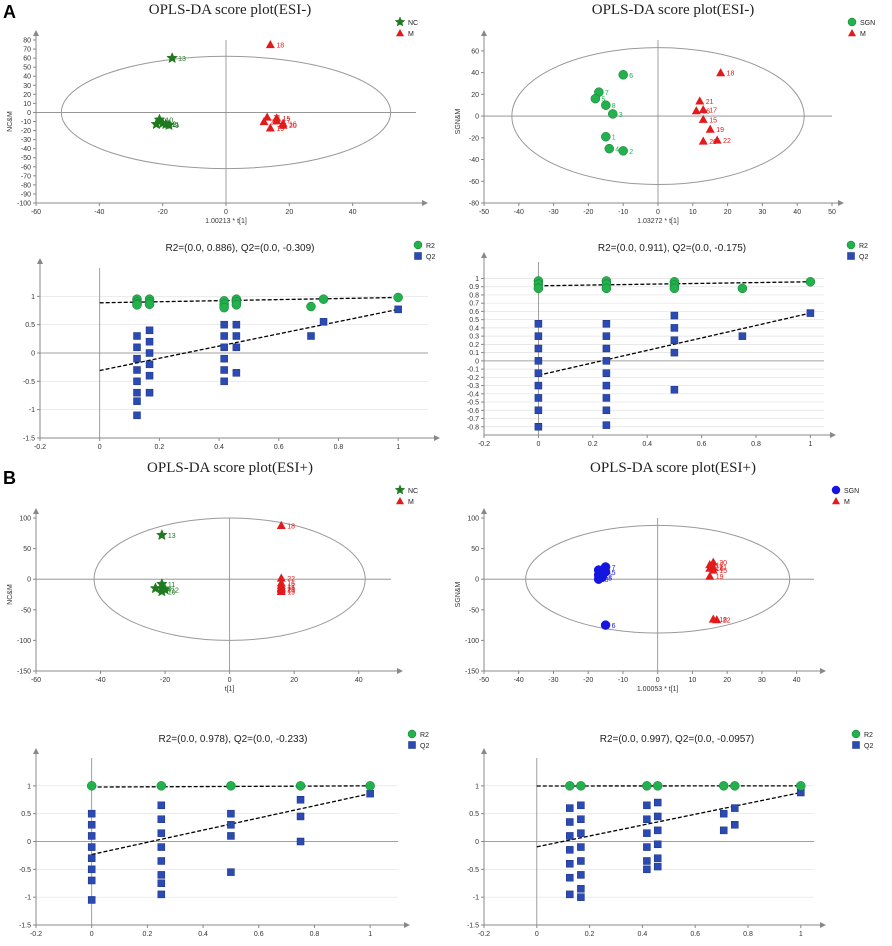 Image resolution: width=892 pixels, height=946 pixels. What do you see at coordinates (10, 121) in the screenshot?
I see `y-axis-label: NC&M` at bounding box center [10, 121].